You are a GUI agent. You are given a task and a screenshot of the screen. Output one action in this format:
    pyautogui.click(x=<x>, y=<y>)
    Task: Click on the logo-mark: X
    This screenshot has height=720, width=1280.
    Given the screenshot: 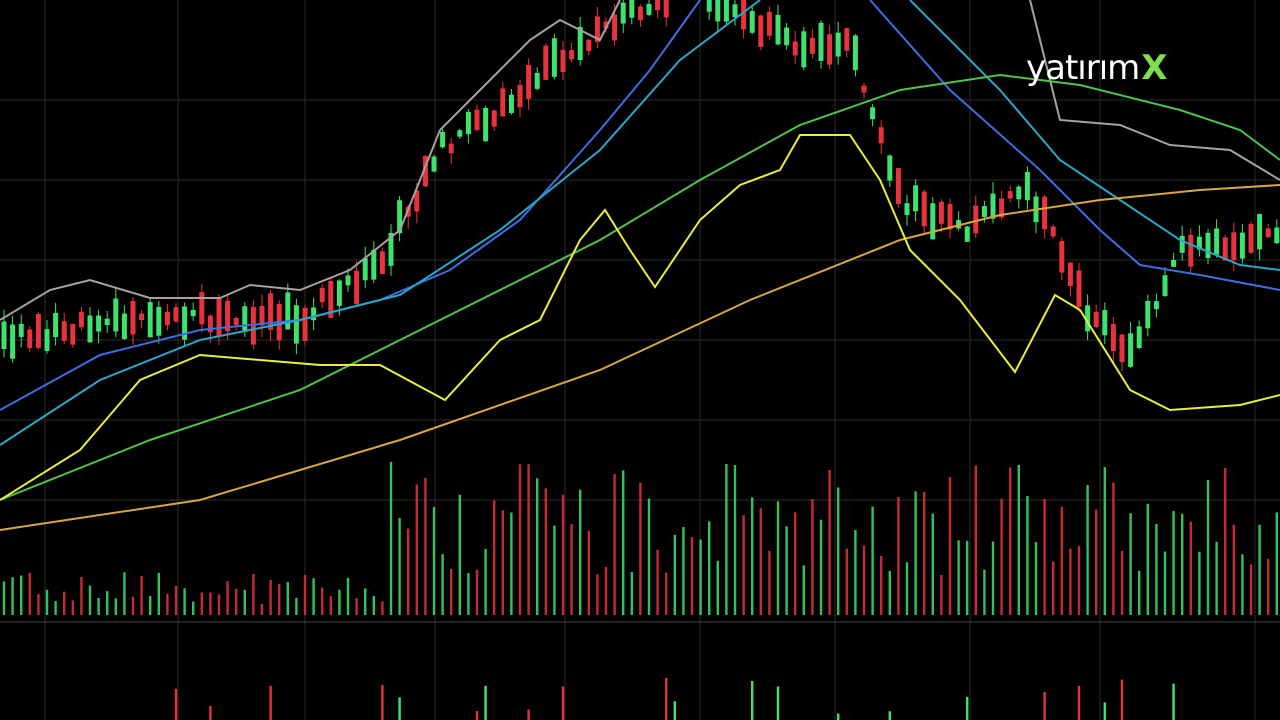 What is the action you would take?
    pyautogui.click(x=1154, y=68)
    